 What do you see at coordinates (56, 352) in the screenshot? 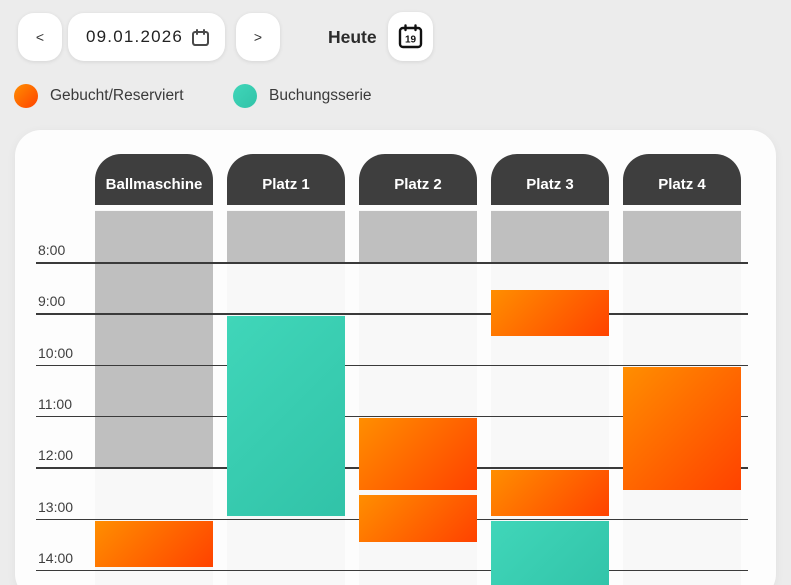
I see `time-label-10-00: 10:00` at bounding box center [56, 352].